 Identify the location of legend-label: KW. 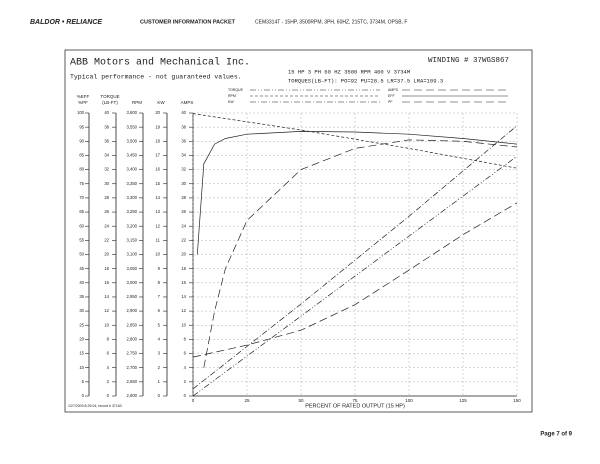
(231, 102).